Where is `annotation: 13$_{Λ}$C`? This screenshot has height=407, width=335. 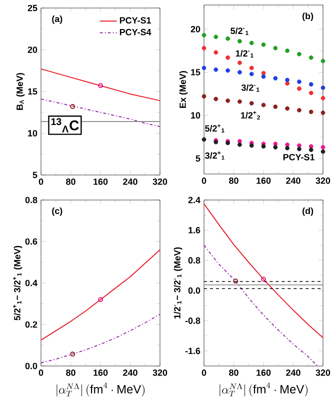
annotation: 13$_{Λ}$C is located at coordinates (65, 125).